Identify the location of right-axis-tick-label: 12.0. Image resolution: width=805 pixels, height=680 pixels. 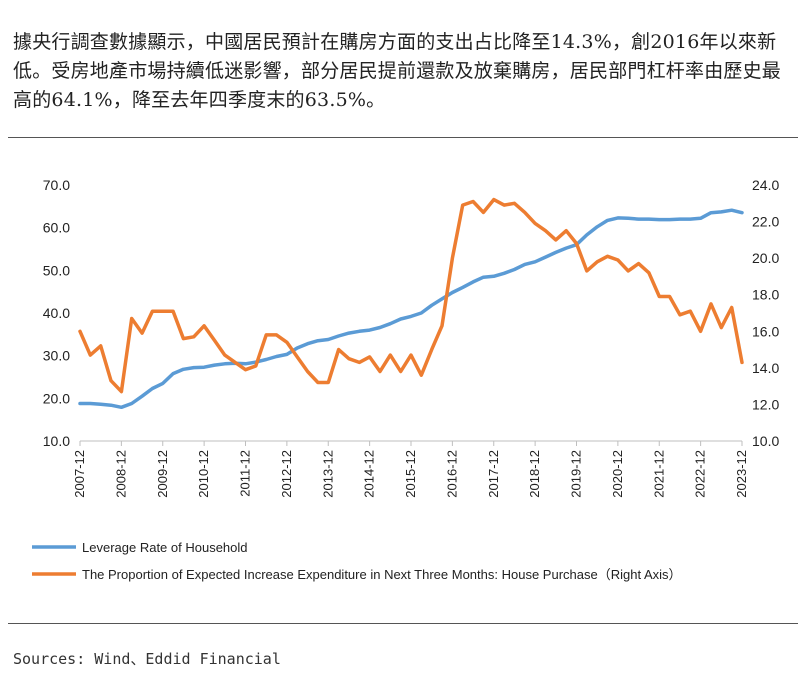
(765, 404).